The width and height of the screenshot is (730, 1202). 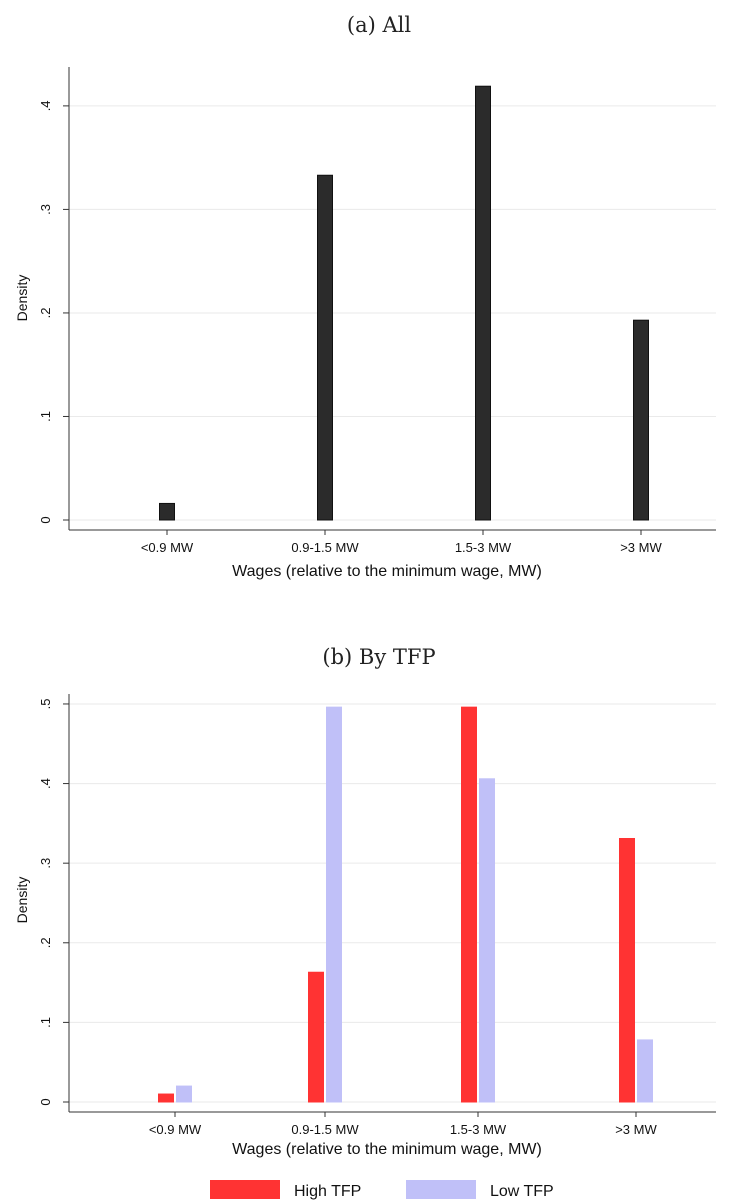 What do you see at coordinates (184, 1094) in the screenshot?
I see `panel-b-bar-low-tfp-0-9-mw` at bounding box center [184, 1094].